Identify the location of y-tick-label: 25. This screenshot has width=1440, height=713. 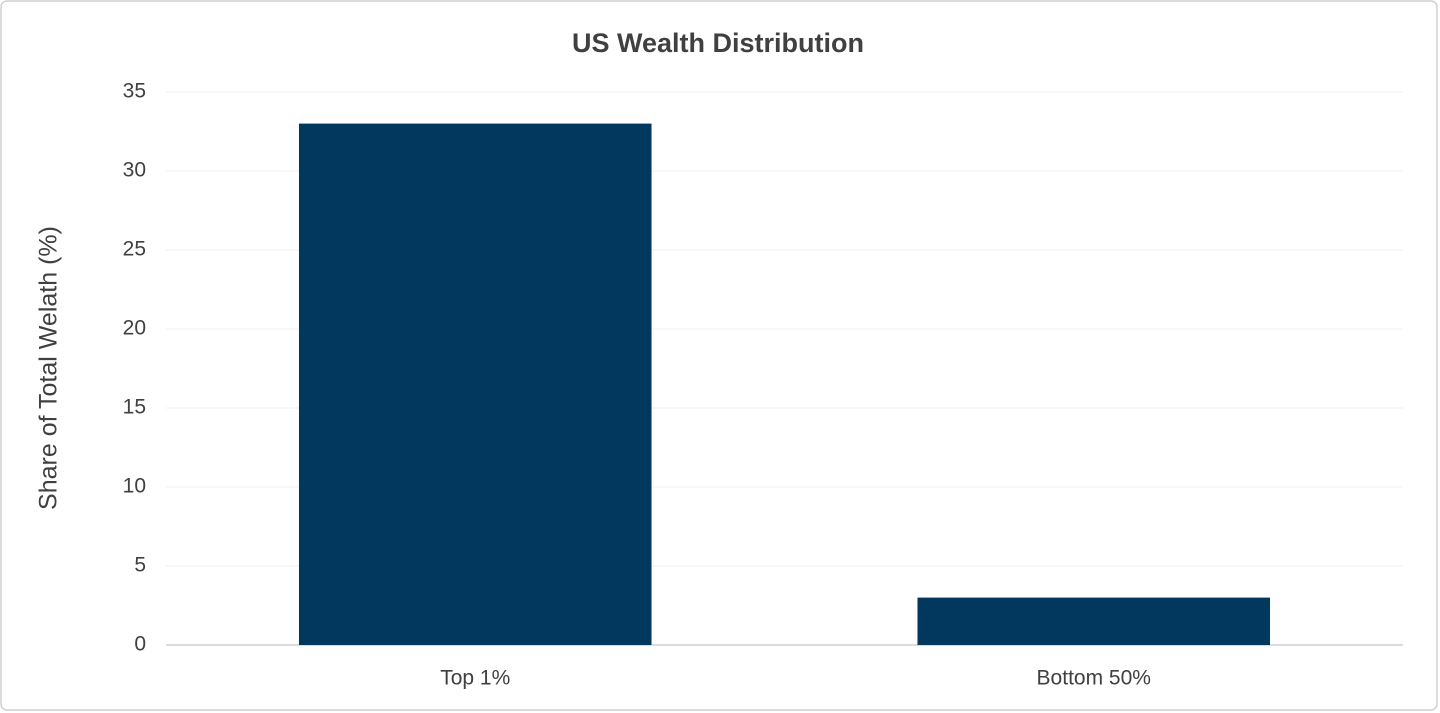
(134, 249).